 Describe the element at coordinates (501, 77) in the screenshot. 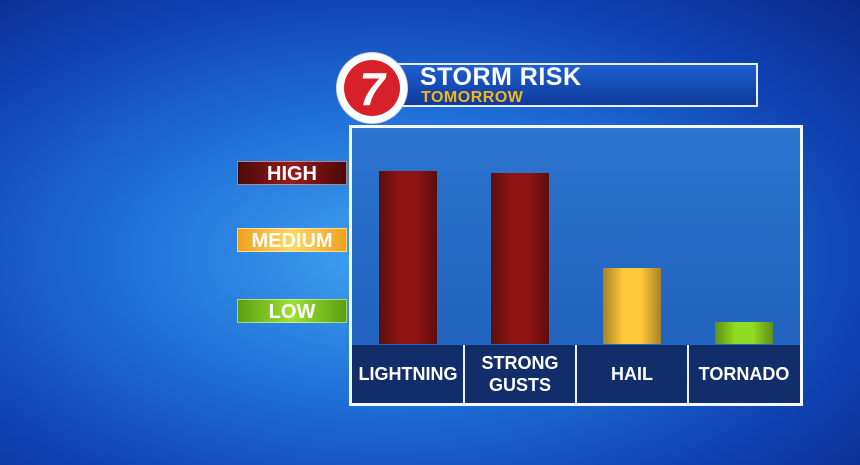

I see `title: STORM RISK` at that location.